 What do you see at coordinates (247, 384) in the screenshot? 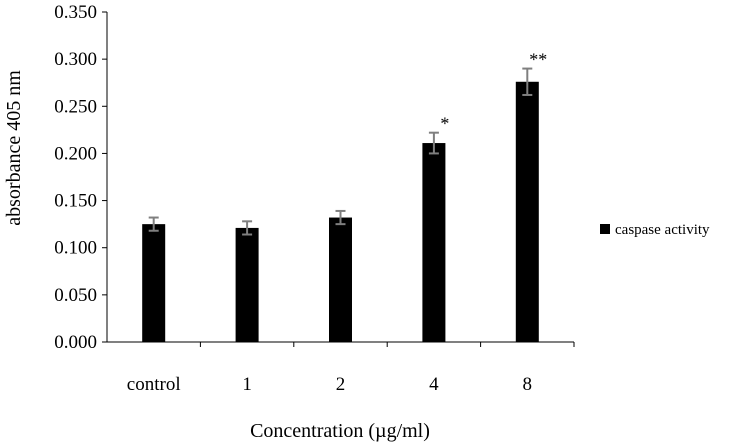
I see `x-tick-label: 1` at bounding box center [247, 384].